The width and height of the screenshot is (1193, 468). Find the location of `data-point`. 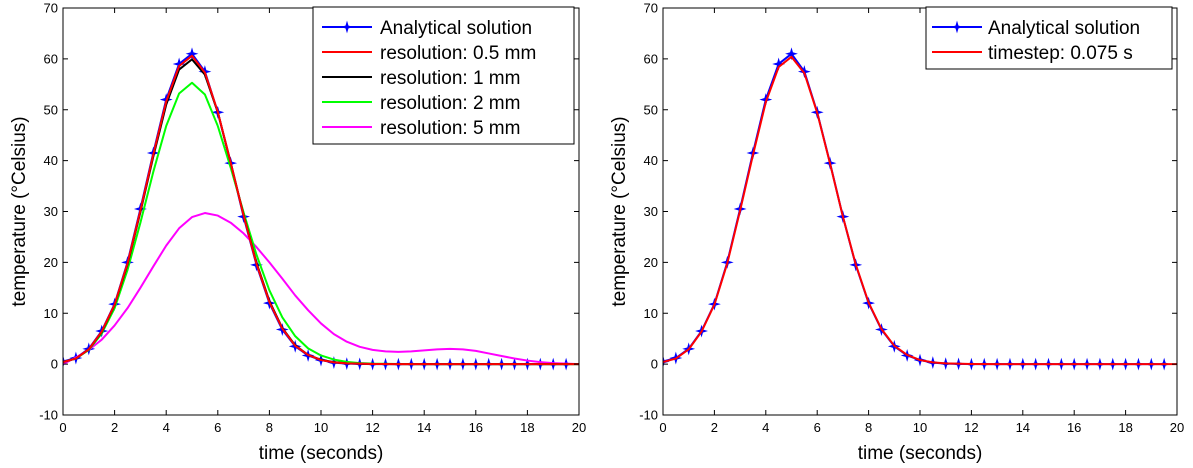

data-point is located at coordinates (791, 54).